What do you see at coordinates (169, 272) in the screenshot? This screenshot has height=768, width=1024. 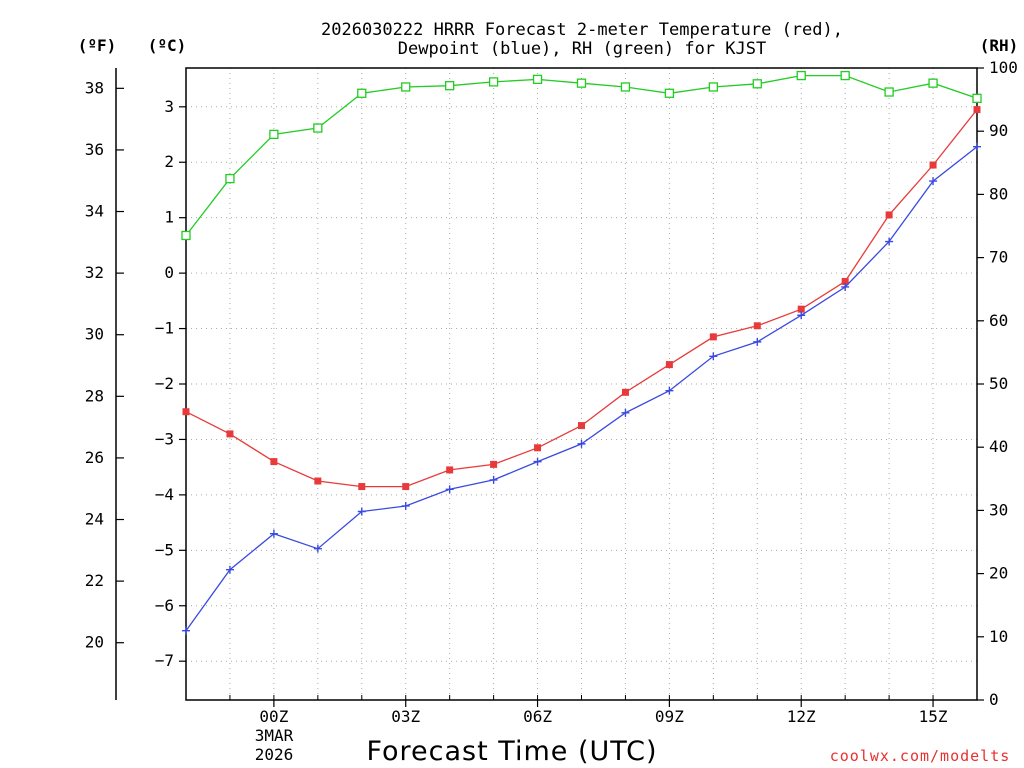 I see `celsius-tick-label: 0` at bounding box center [169, 272].